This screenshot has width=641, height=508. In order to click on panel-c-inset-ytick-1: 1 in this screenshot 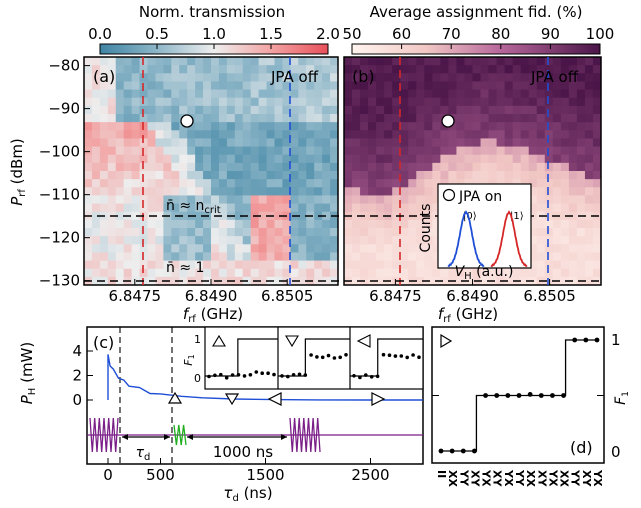, I will do `click(197, 339)`.